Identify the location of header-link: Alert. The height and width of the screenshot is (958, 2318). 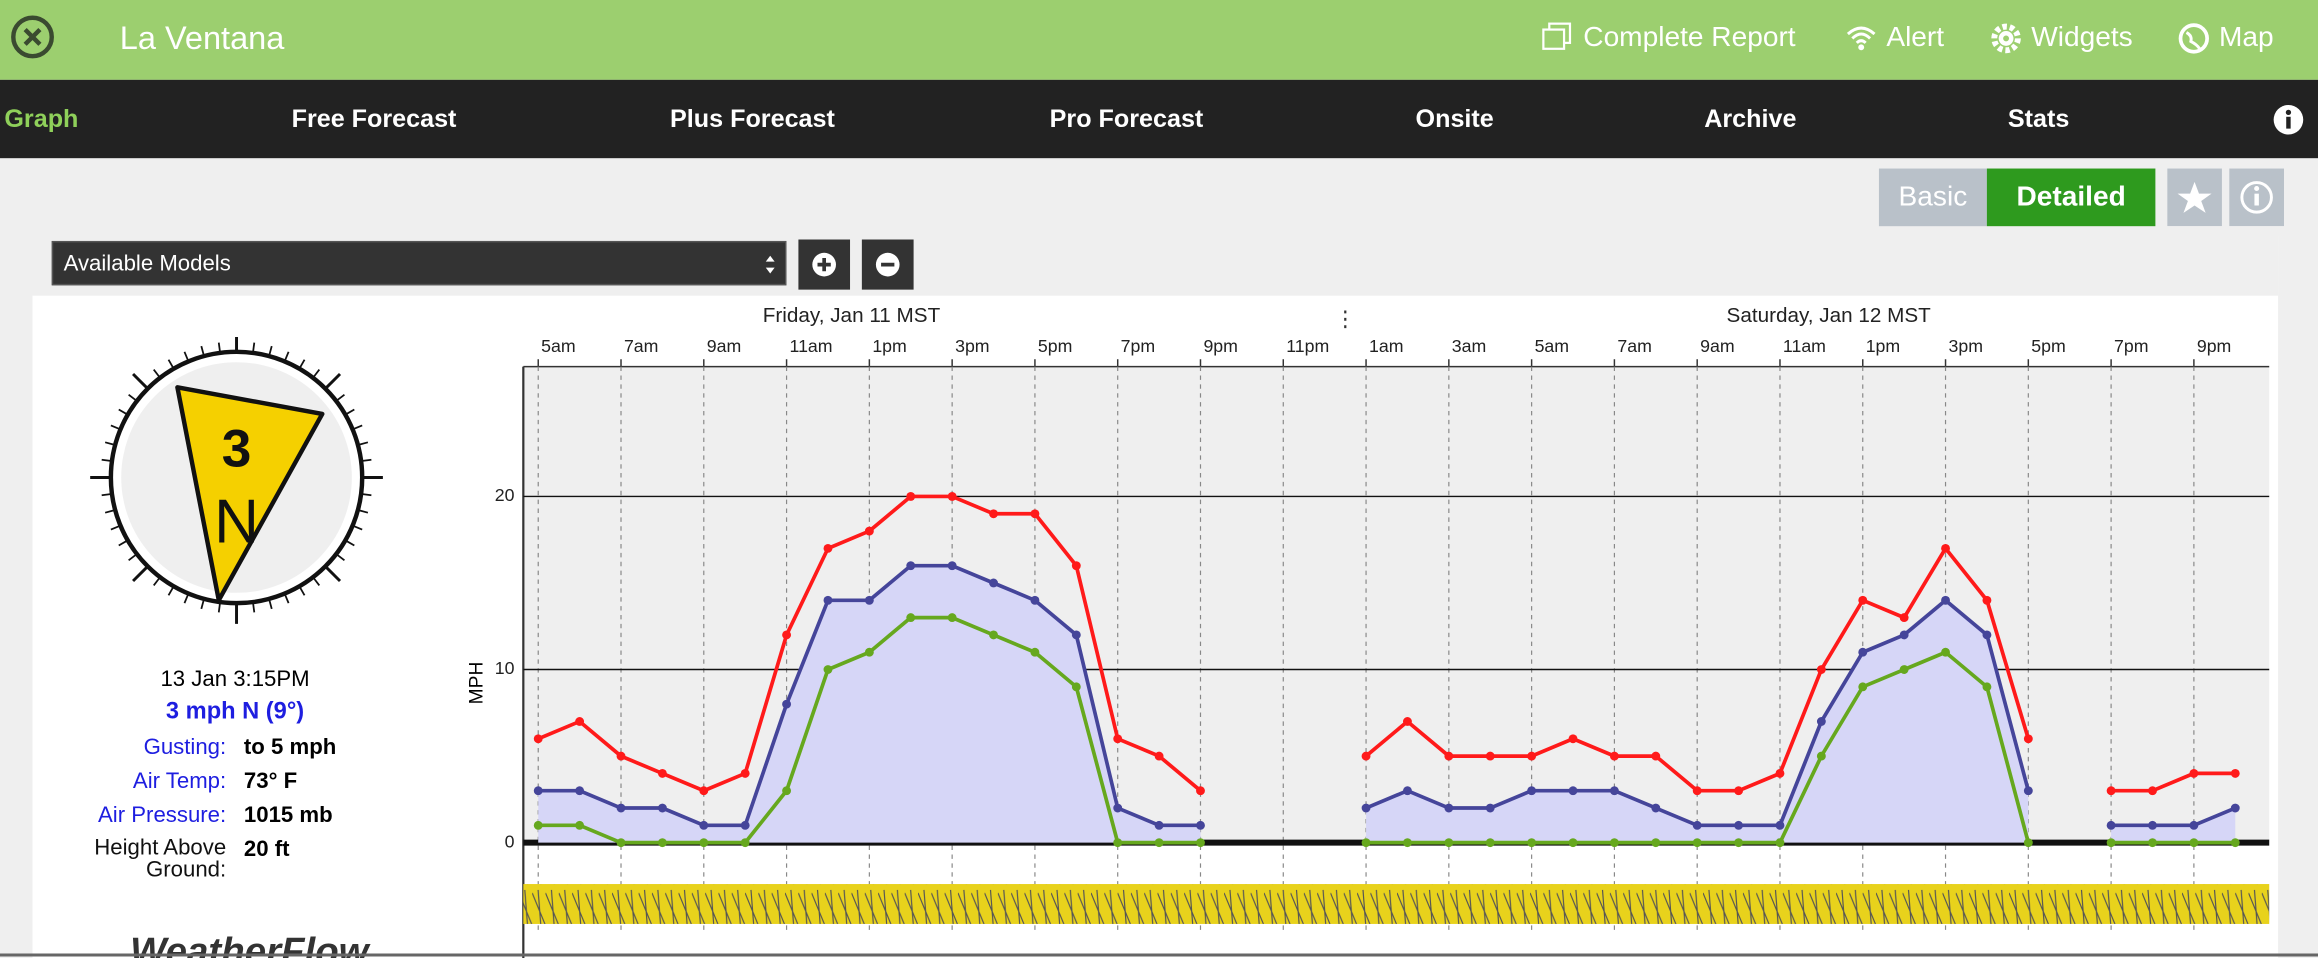
(1915, 38).